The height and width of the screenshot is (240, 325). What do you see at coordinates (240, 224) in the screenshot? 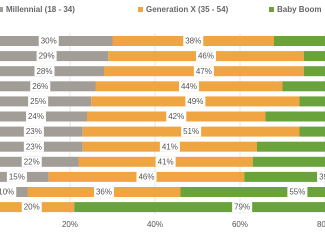
I see `x-tick-label: 60%` at bounding box center [240, 224].